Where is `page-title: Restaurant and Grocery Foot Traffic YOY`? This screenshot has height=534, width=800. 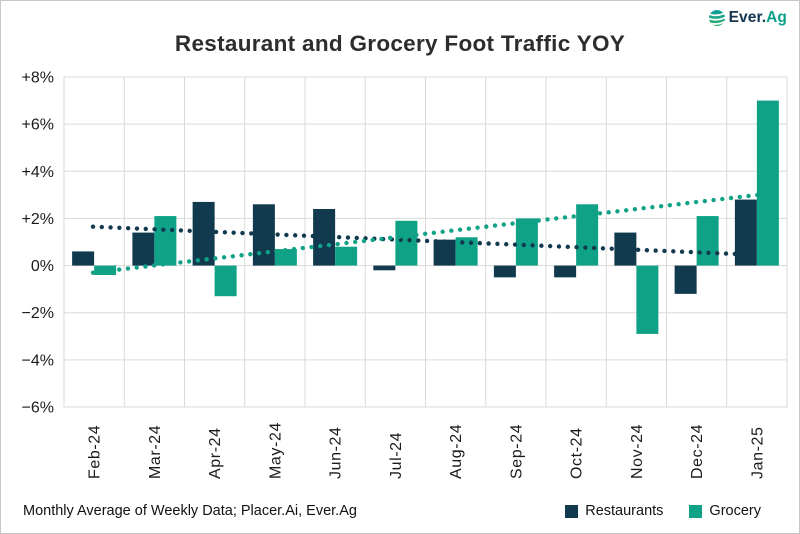
page-title: Restaurant and Grocery Foot Traffic YOY is located at coordinates (400, 43).